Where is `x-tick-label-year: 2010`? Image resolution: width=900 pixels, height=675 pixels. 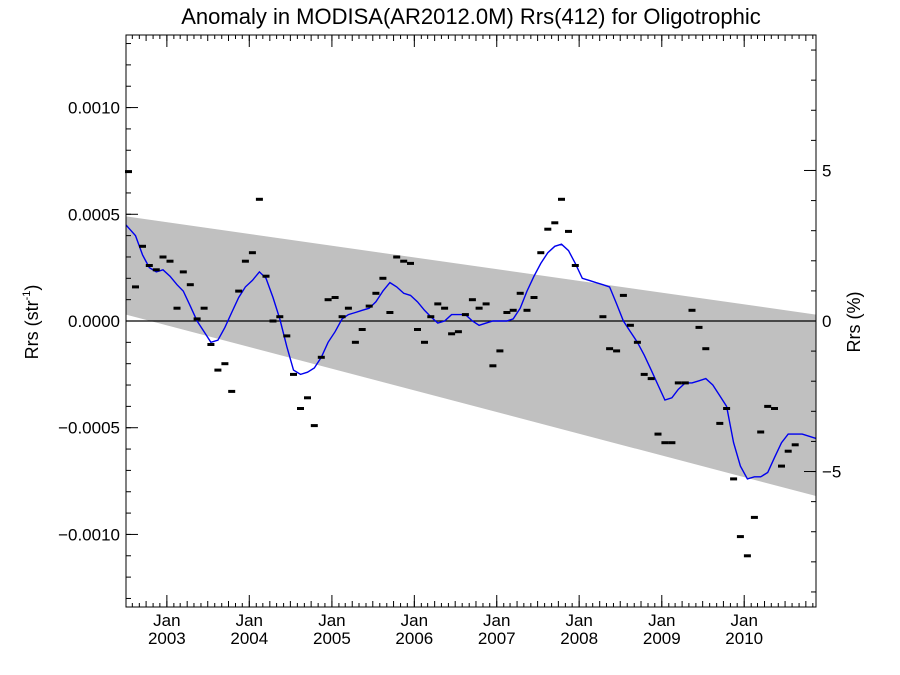 x-tick-label-year: 2010 is located at coordinates (744, 638).